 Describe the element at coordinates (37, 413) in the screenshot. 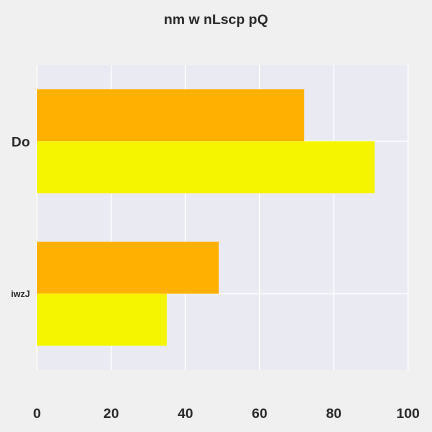

I see `x-tick-label: 0` at that location.